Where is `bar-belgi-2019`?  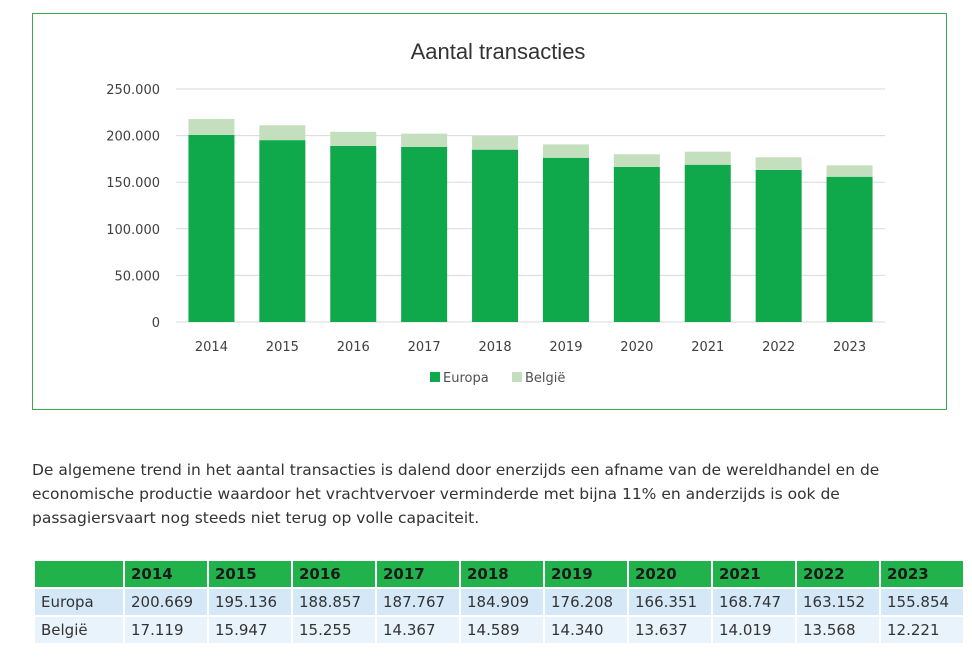 bar-belgi-2019 is located at coordinates (565, 151).